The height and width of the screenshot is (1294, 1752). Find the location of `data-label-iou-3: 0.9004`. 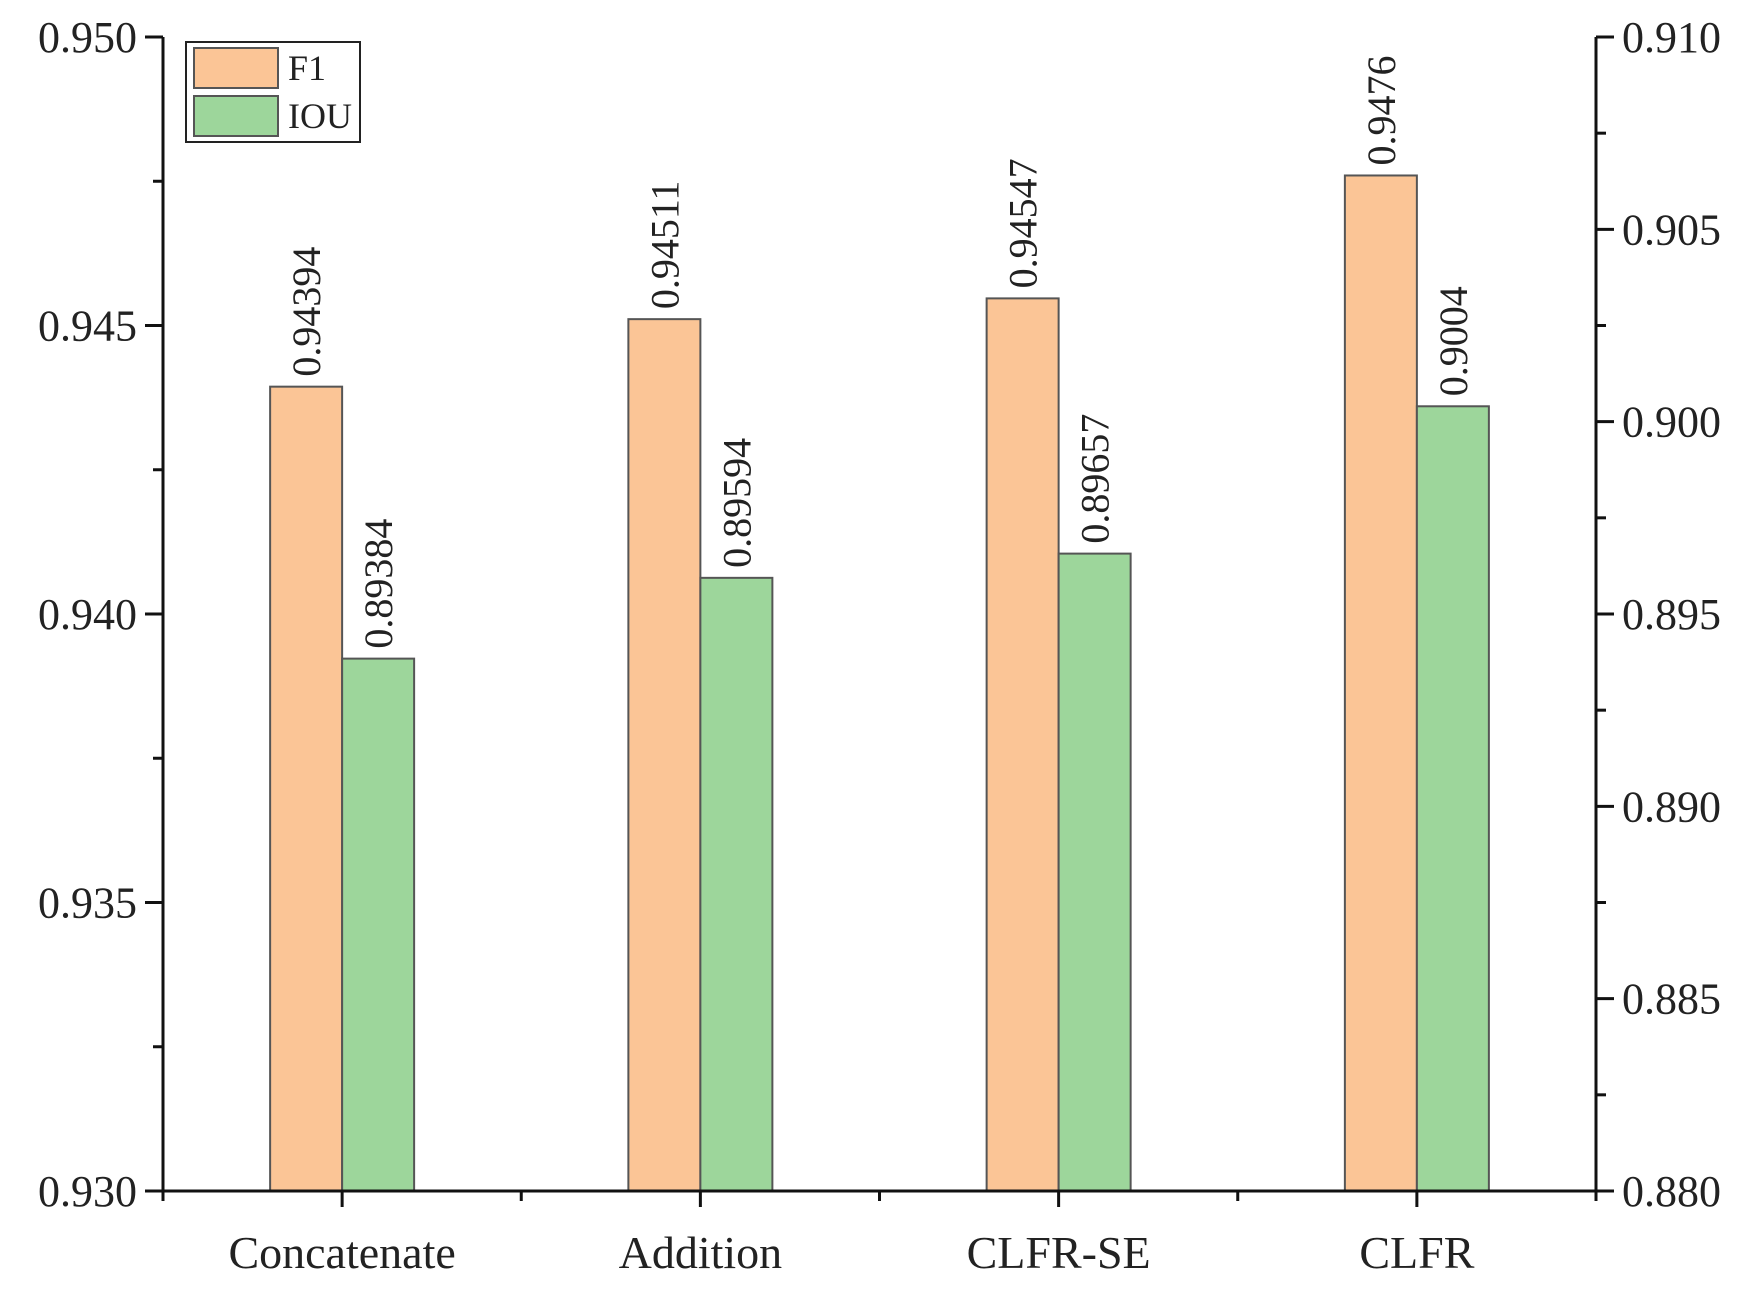

data-label-iou-3: 0.9004 is located at coordinates (1453, 341).